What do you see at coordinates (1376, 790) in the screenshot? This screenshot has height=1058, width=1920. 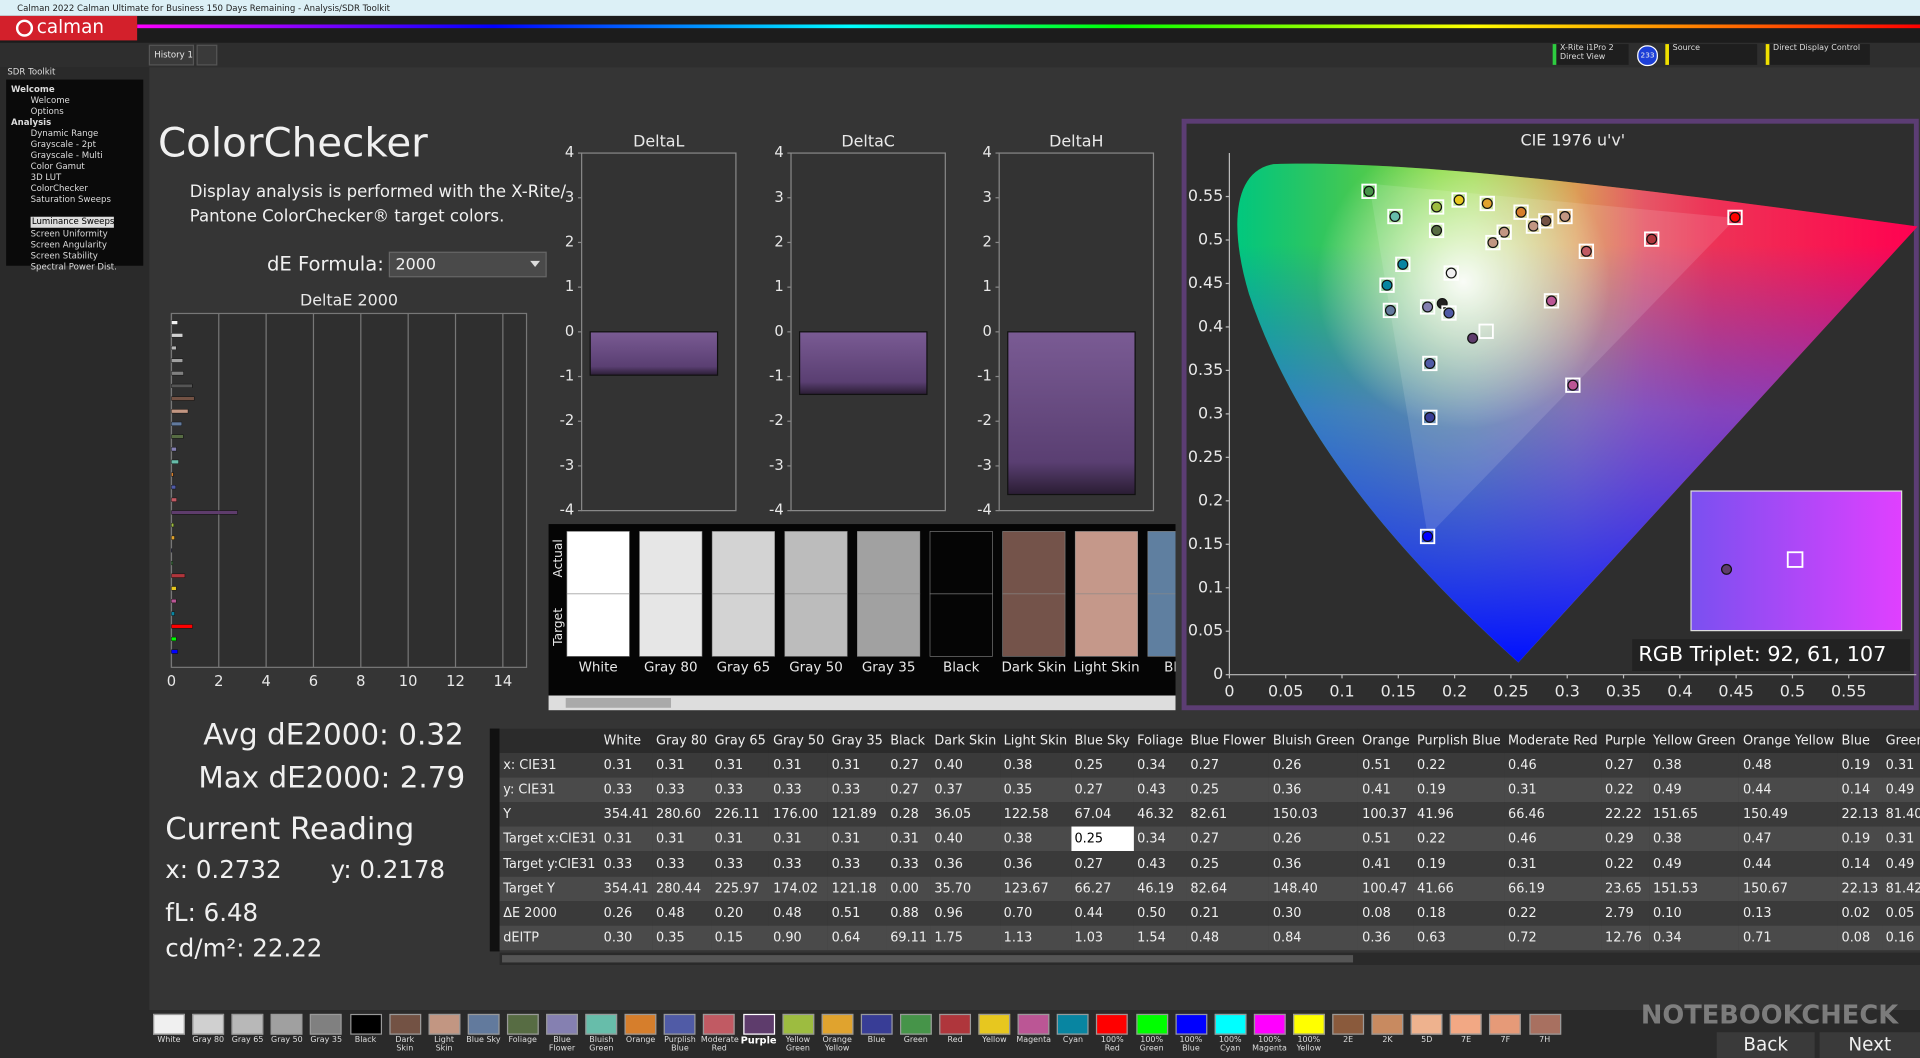 I see `table-cell: 0.41` at bounding box center [1376, 790].